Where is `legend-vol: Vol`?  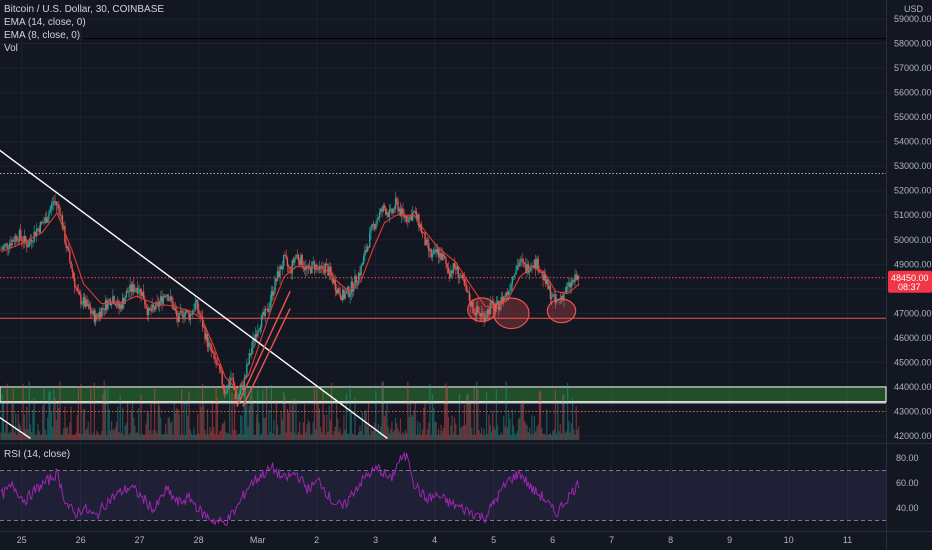 legend-vol: Vol is located at coordinates (11, 48).